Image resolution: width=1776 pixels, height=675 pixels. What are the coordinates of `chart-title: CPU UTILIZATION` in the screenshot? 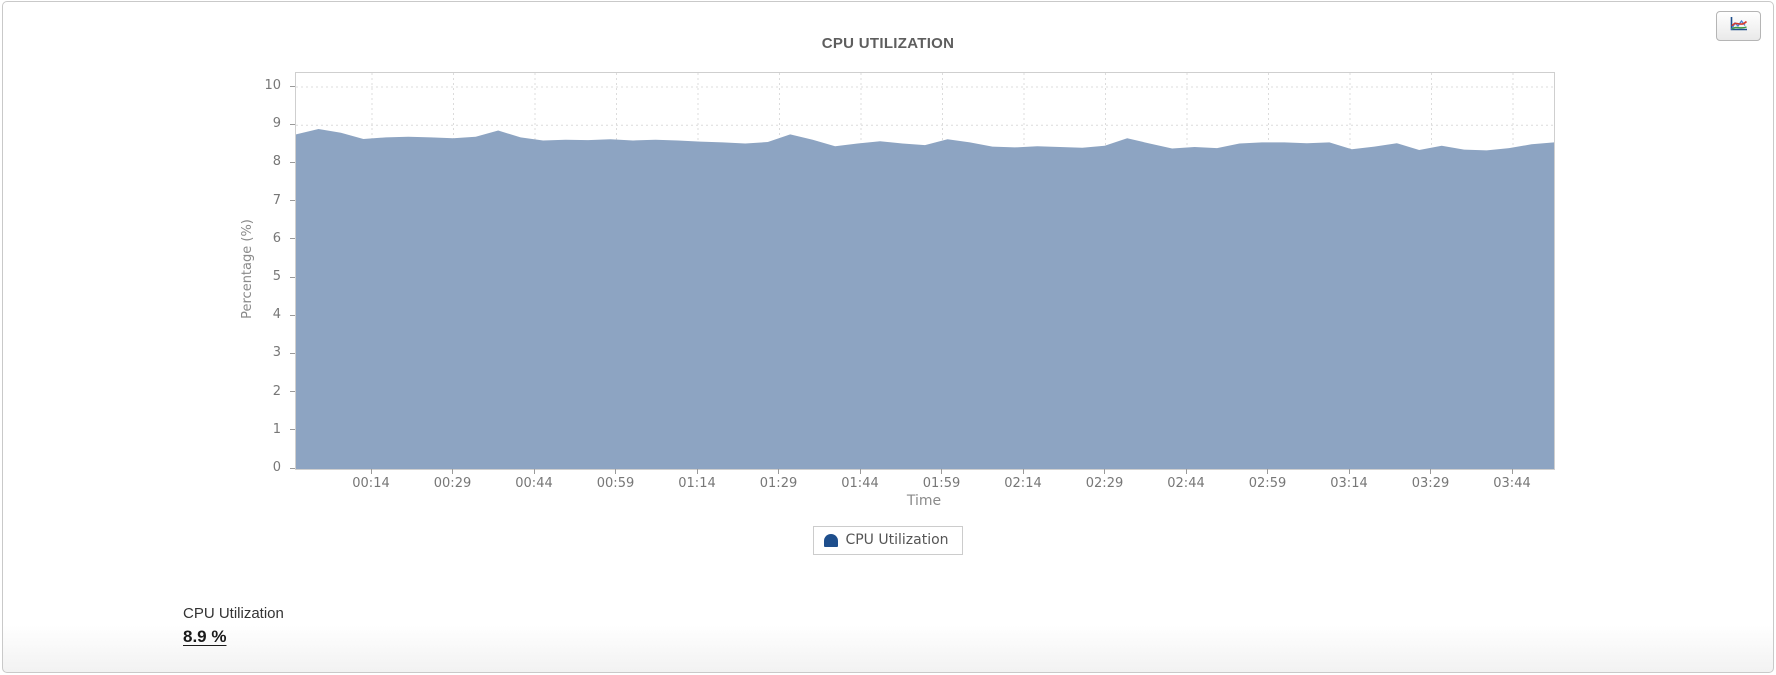 It's located at (888, 43).